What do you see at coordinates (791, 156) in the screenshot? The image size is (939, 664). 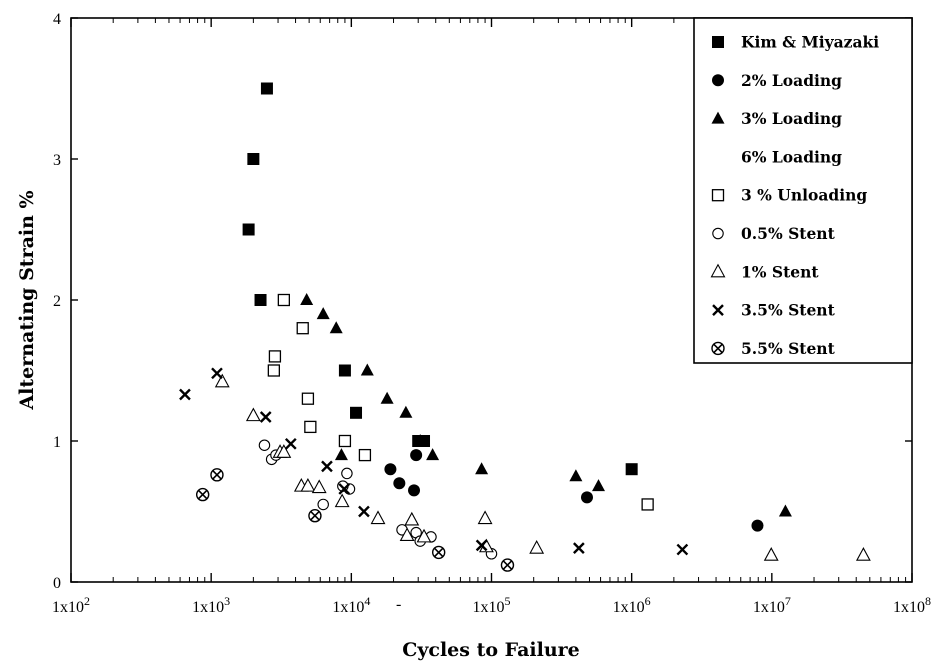 I see `legend-label: 6% Loading` at bounding box center [791, 156].